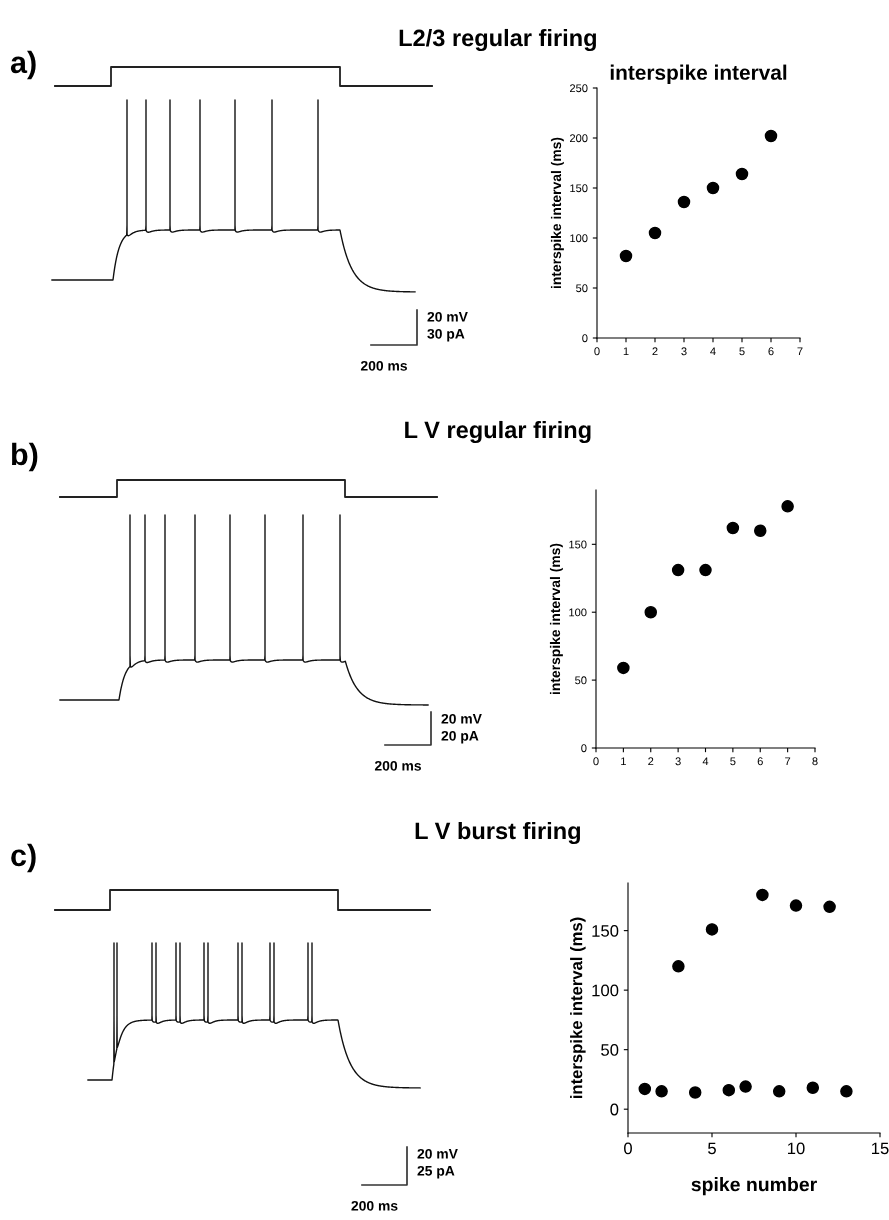  Describe the element at coordinates (815, 761) in the screenshot. I see `x-tick-label: 8` at that location.